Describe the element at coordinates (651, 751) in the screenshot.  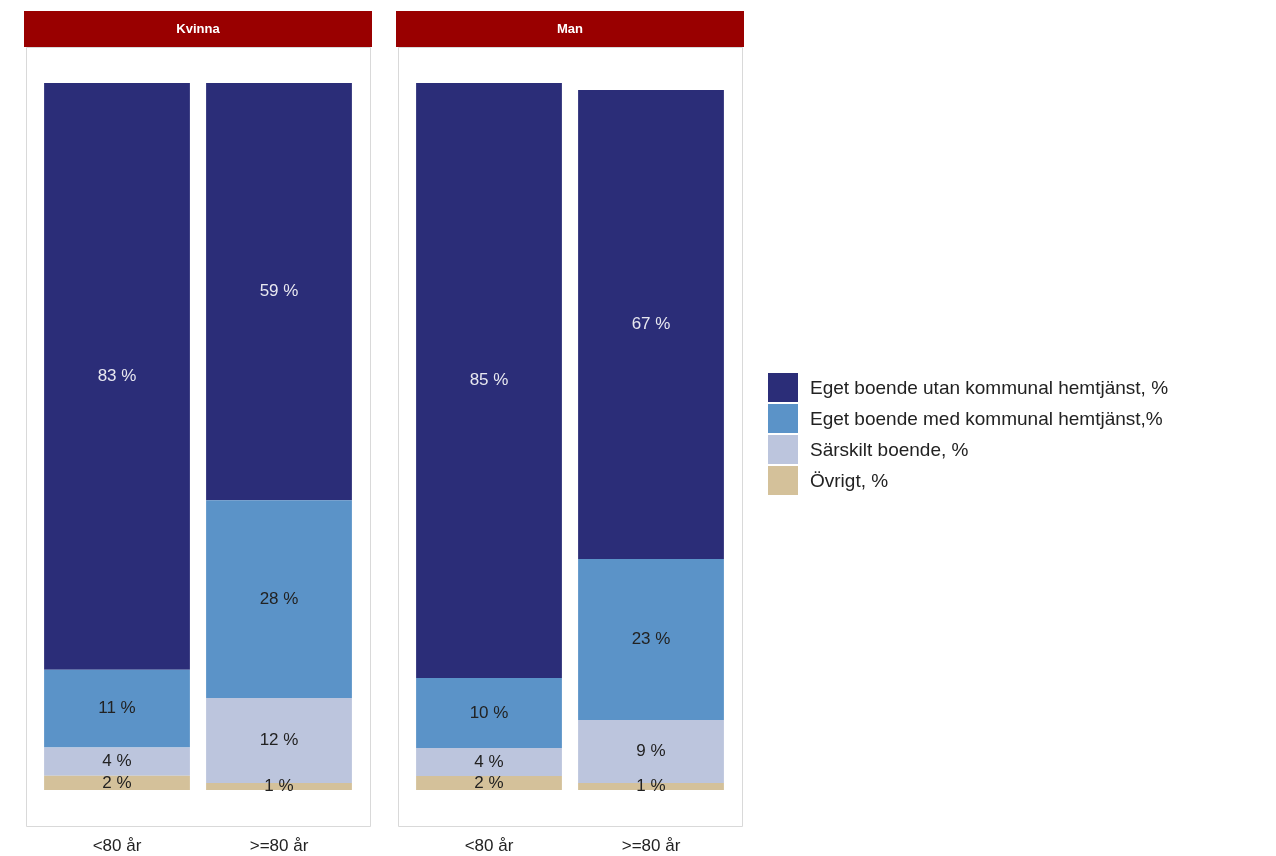
I see `data-label: 9 %` at that location.